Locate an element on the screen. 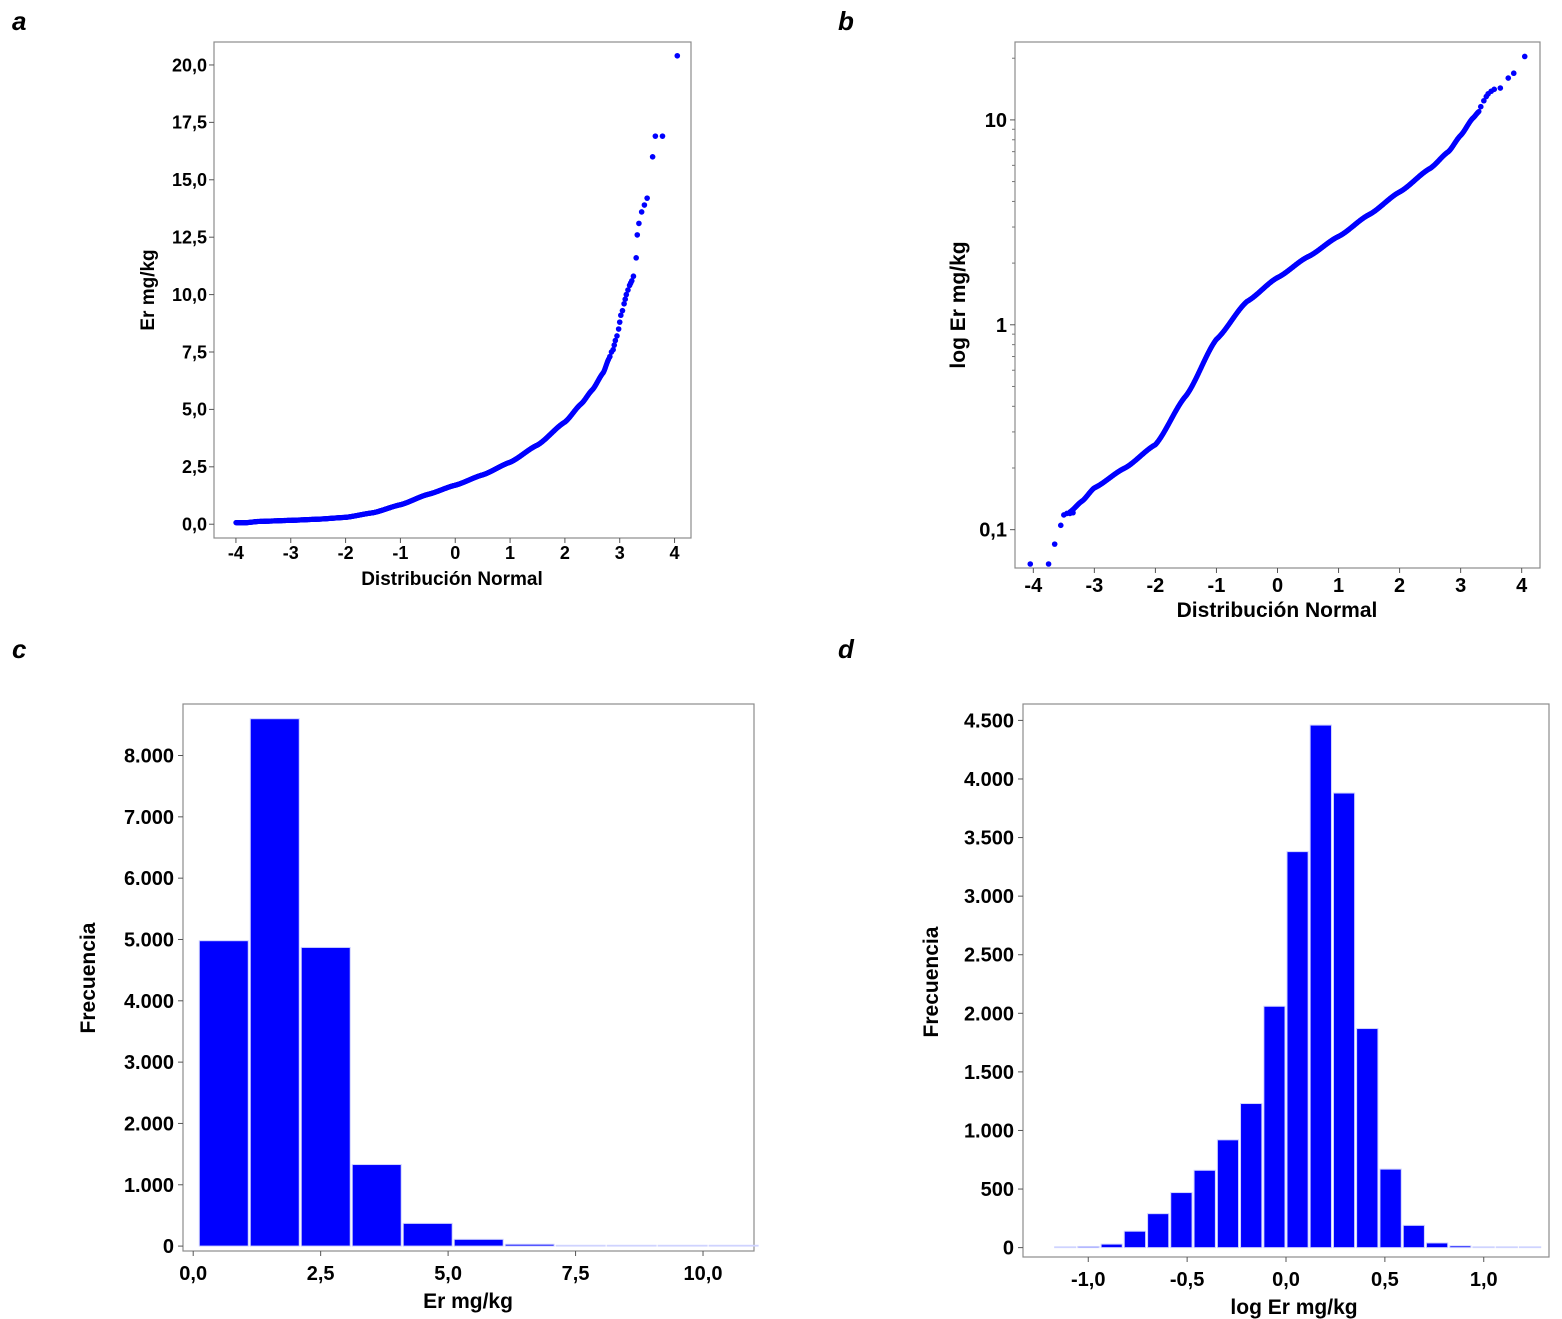 Image resolution: width=1562 pixels, height=1319 pixels. x-tick-label: -4 is located at coordinates (236, 553).